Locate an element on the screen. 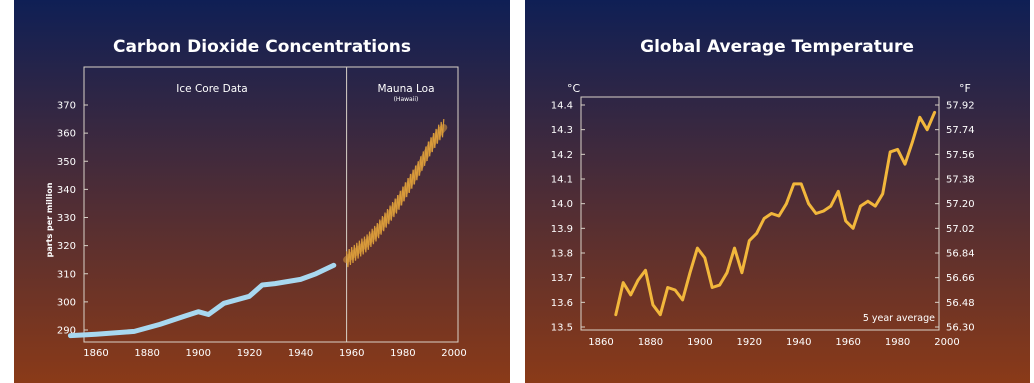 This screenshot has width=1034, height=383. co2-x-tick-label: 2000 is located at coordinates (453, 353).